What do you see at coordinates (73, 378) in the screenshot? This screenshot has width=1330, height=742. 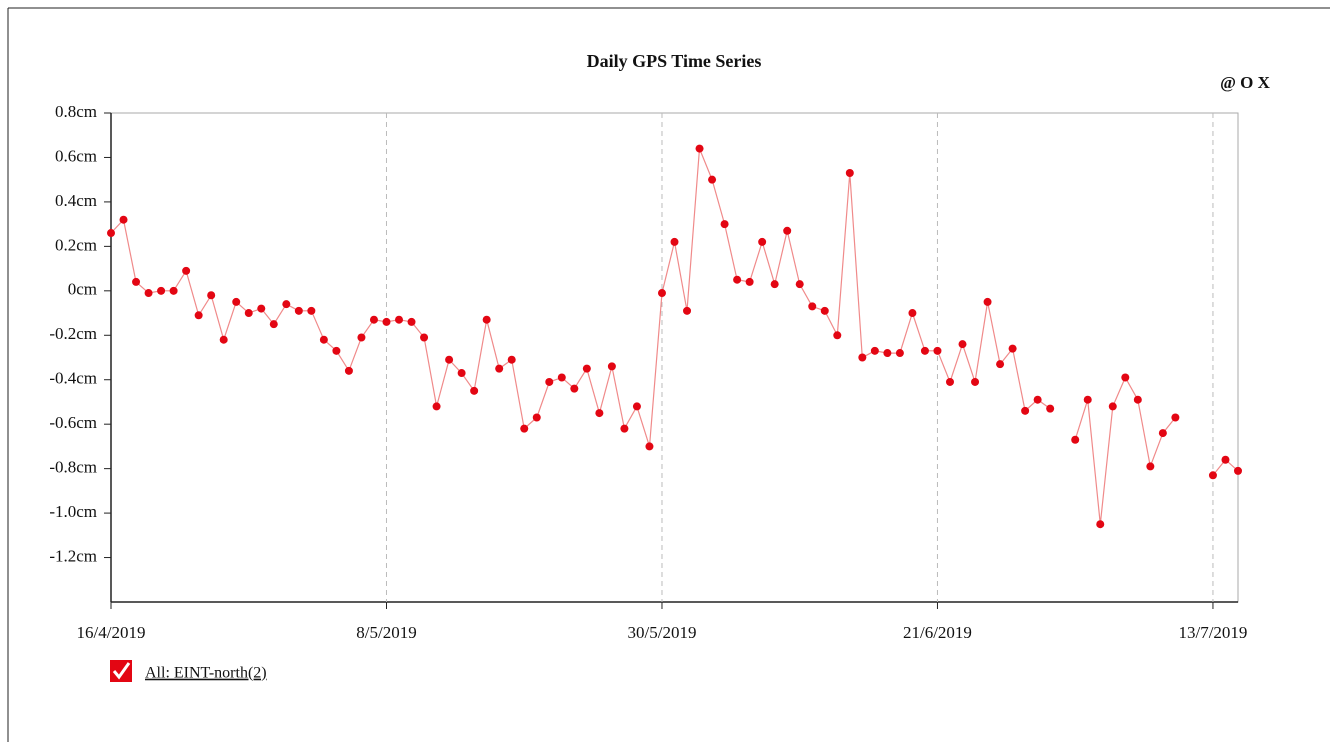 I see `y-tick-label: -0.4cm` at bounding box center [73, 378].